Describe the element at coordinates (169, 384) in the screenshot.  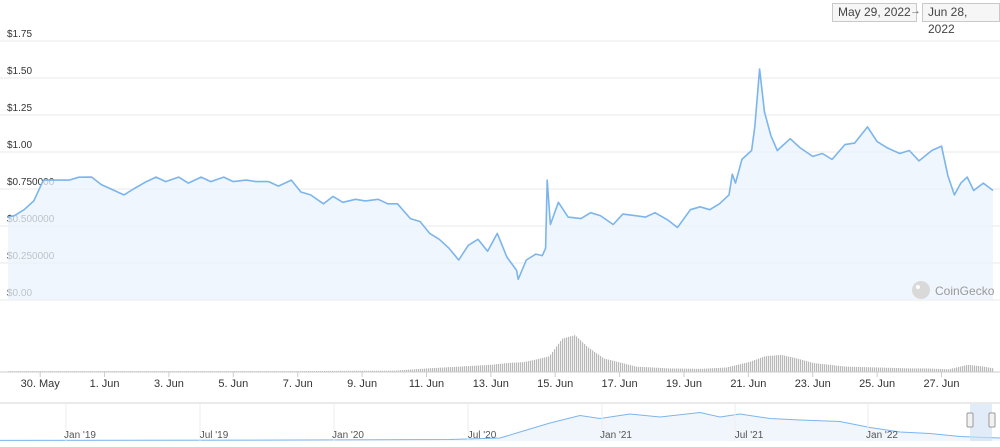
I see `x-tick-label: 3. Jun` at that location.